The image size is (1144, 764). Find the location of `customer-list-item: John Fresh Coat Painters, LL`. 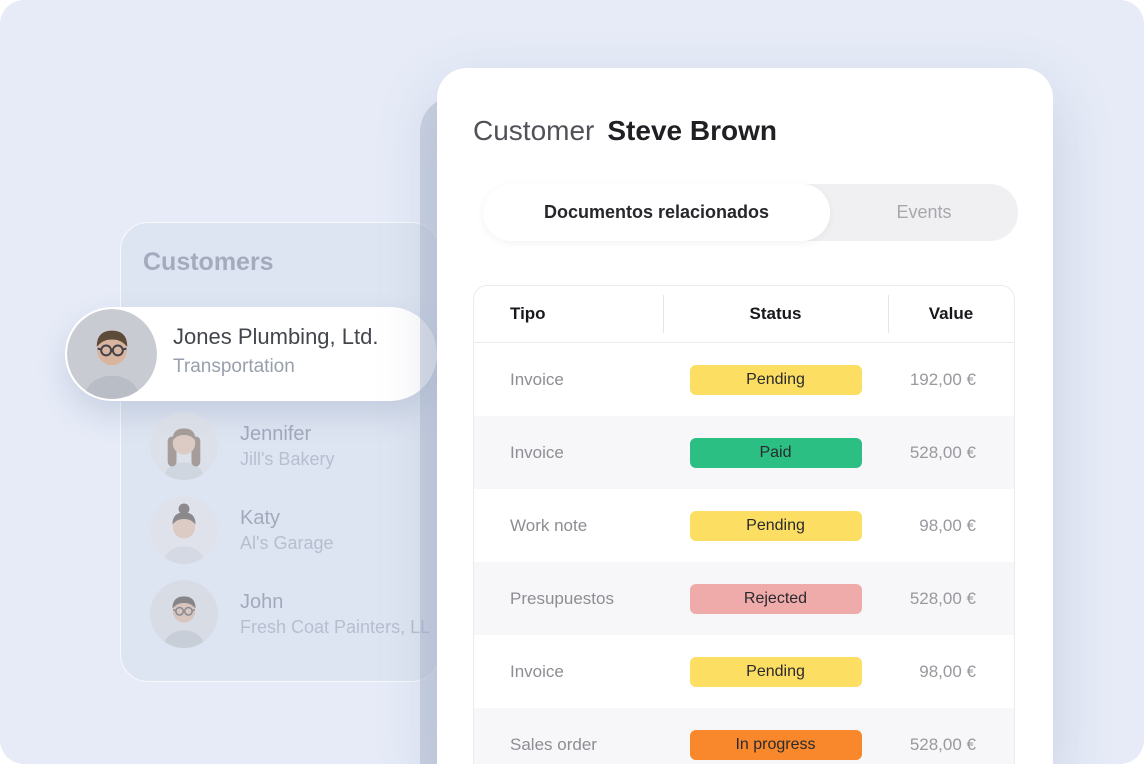

customer-list-item: John Fresh Coat Painters, LL is located at coordinates (300, 614).